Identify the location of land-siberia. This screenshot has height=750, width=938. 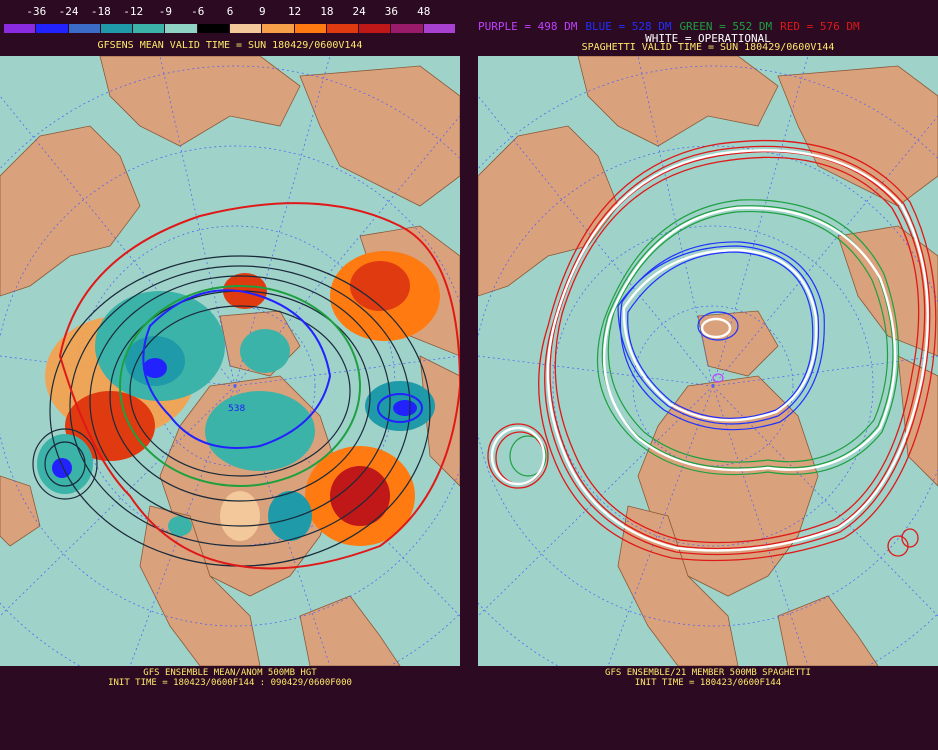
(200, 101).